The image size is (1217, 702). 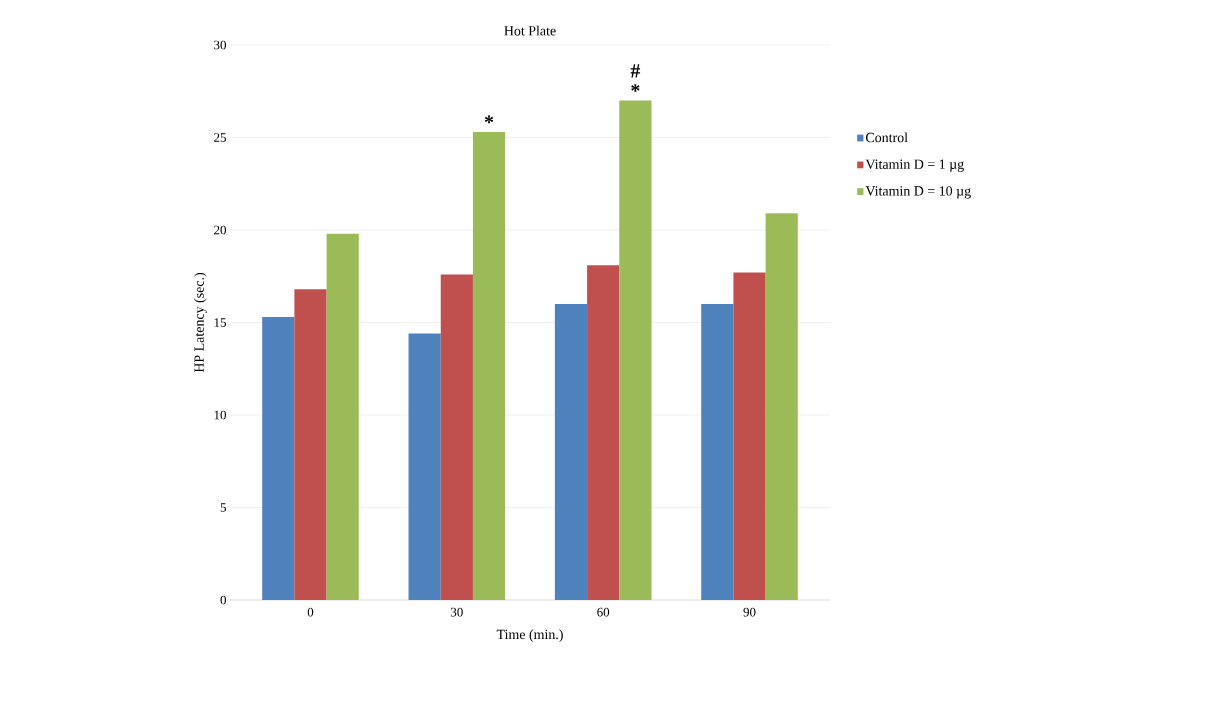 I want to click on y-tick-label: 5, so click(x=223, y=507).